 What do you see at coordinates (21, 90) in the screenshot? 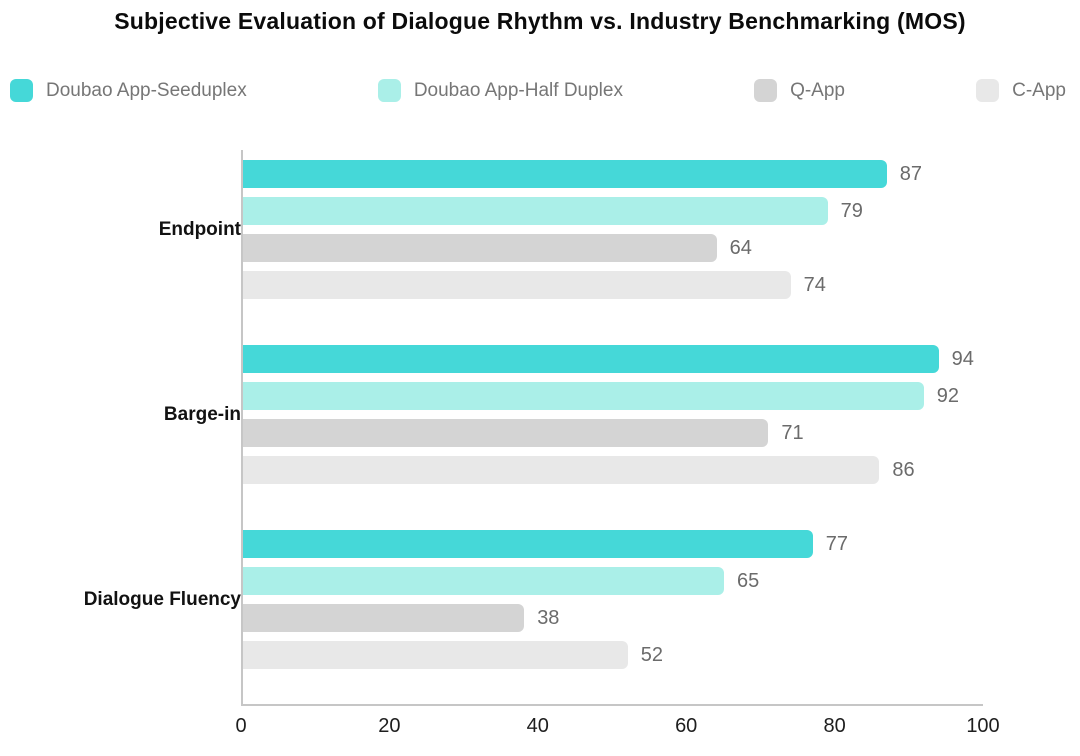
I see `legend-swatch-doubao-app-seeduplex` at bounding box center [21, 90].